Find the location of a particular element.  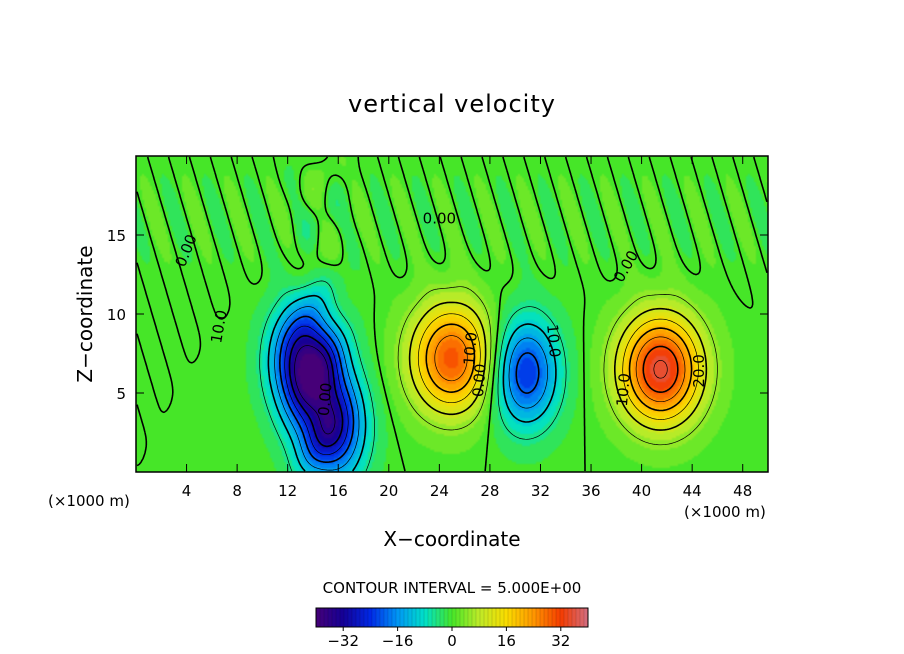

chart-title: vertical velocity is located at coordinates (452, 104).